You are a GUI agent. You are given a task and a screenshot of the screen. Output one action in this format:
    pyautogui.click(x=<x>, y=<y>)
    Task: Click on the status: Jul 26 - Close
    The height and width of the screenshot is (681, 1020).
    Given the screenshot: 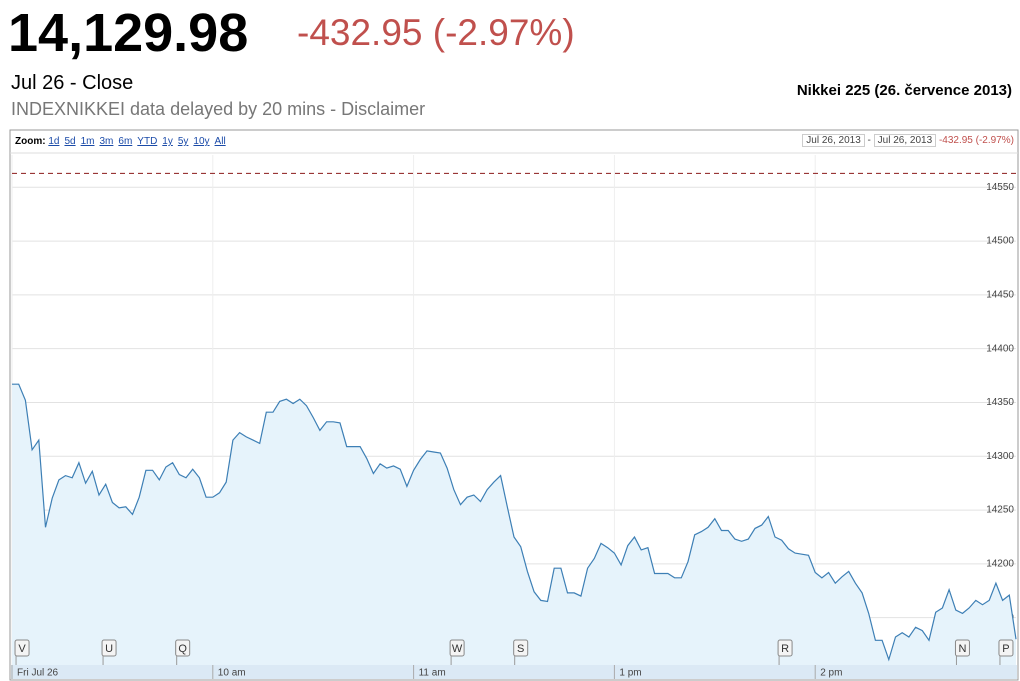 What is the action you would take?
    pyautogui.click(x=72, y=83)
    